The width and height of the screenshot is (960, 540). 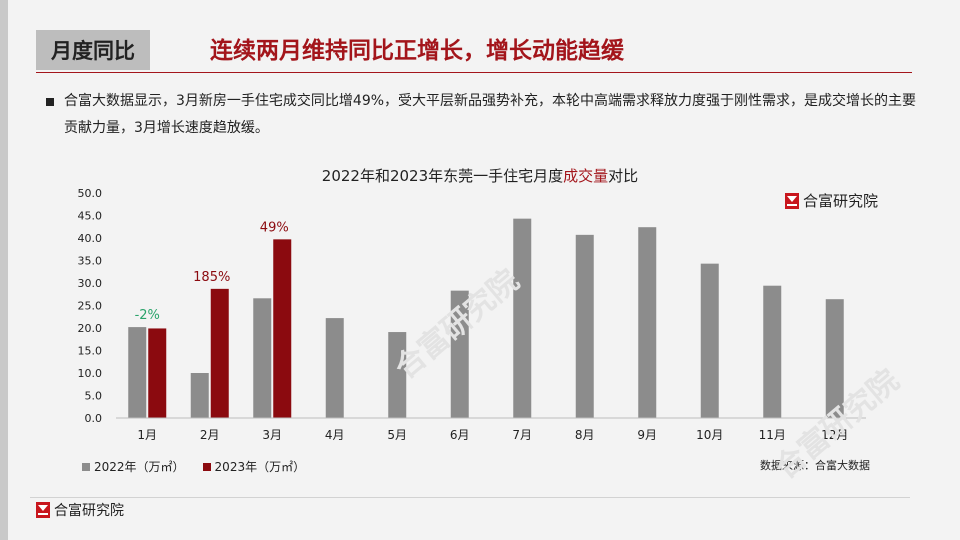 What do you see at coordinates (460, 435) in the screenshot?
I see `x-tick-label: 6月` at bounding box center [460, 435].